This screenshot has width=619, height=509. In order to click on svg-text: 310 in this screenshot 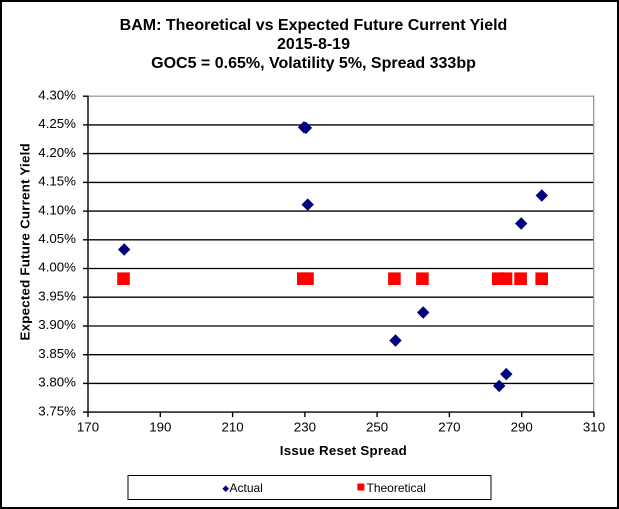, I will do `click(594, 426)`.